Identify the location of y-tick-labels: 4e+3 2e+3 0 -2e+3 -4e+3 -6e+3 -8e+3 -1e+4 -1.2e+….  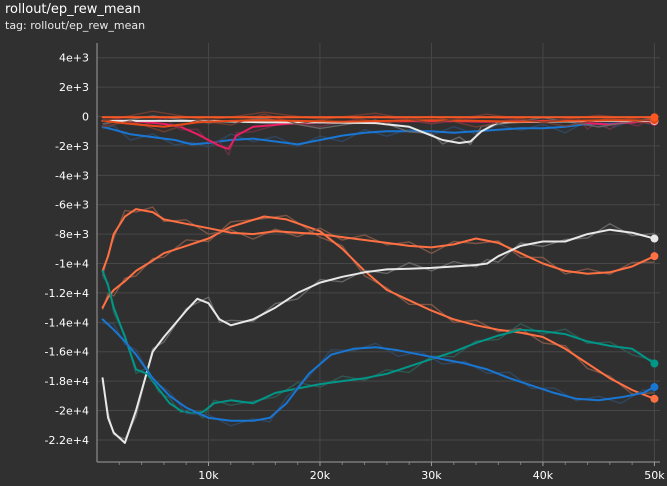
(67, 249).